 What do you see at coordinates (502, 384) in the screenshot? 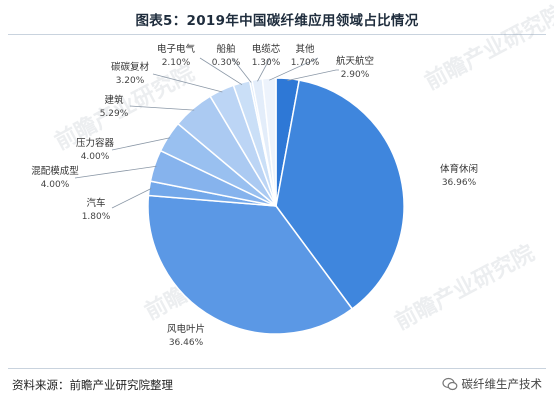
I see `wechat-account-name: 碳纤维生产技术` at bounding box center [502, 384].